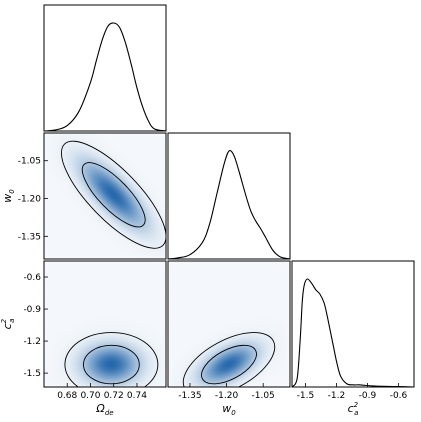 Image resolution: width=421 pixels, height=422 pixels. I want to click on x-tick-label-w0: -1.05, so click(263, 396).